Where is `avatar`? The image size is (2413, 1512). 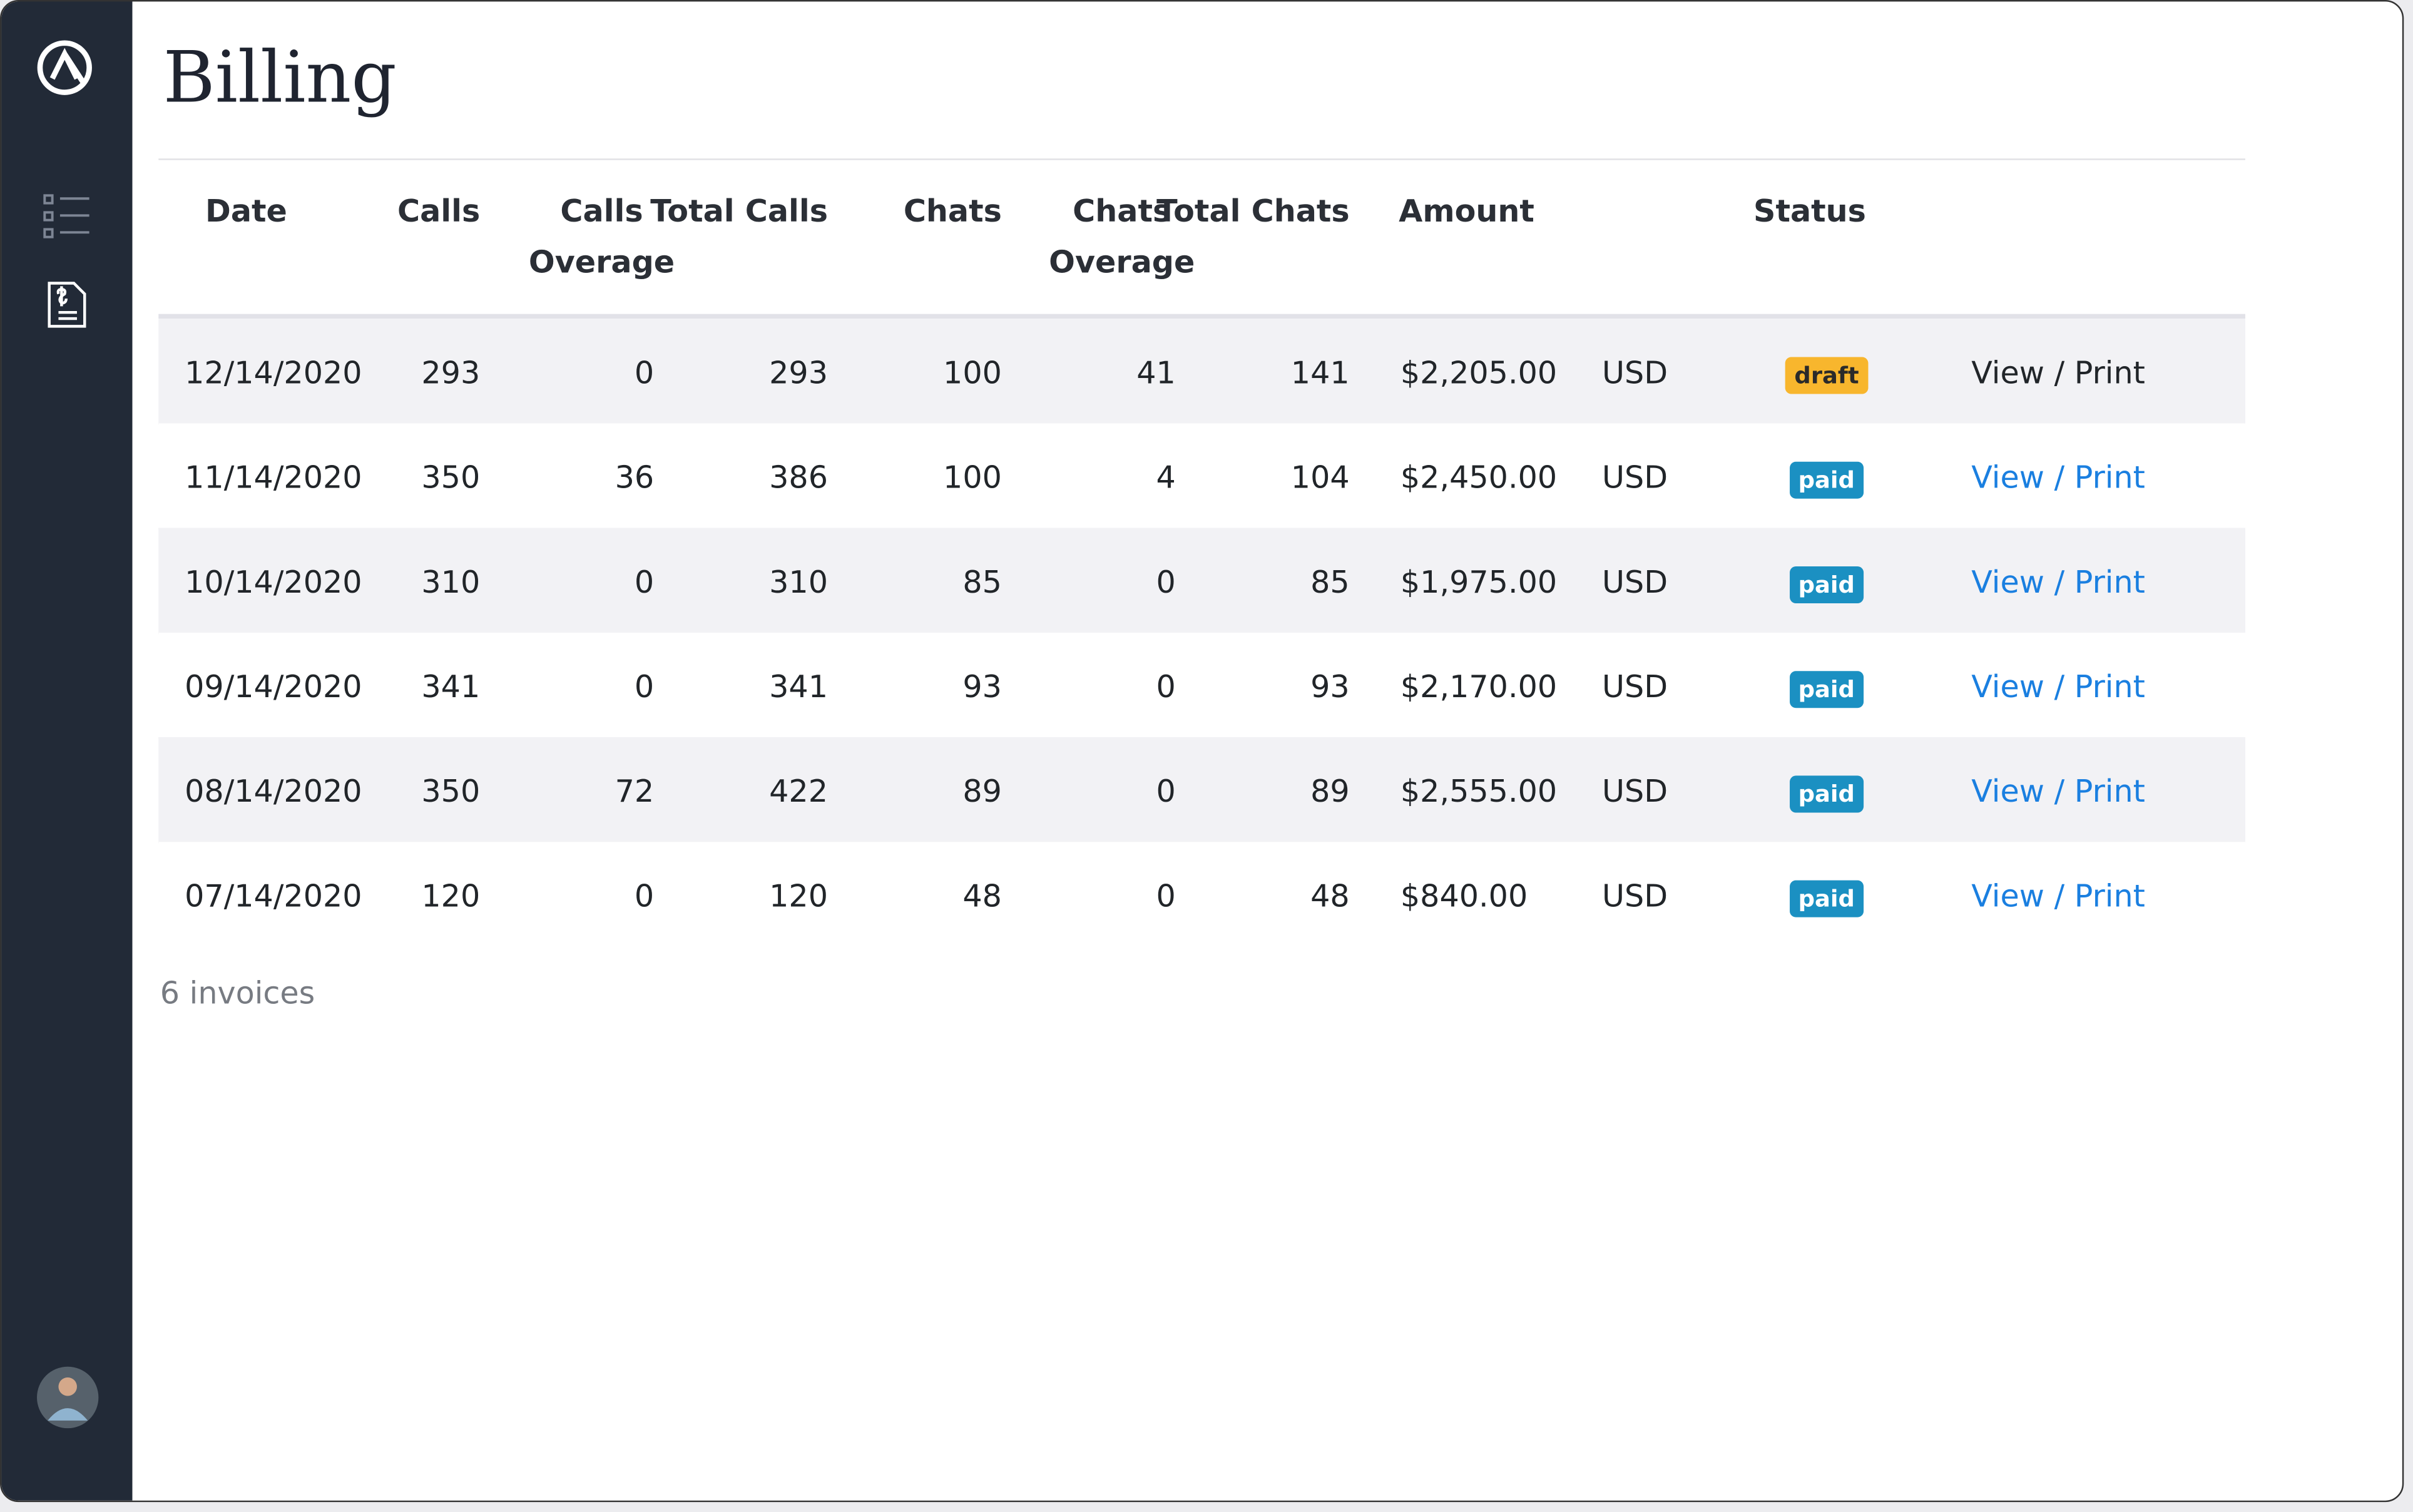
avatar is located at coordinates (68, 1397).